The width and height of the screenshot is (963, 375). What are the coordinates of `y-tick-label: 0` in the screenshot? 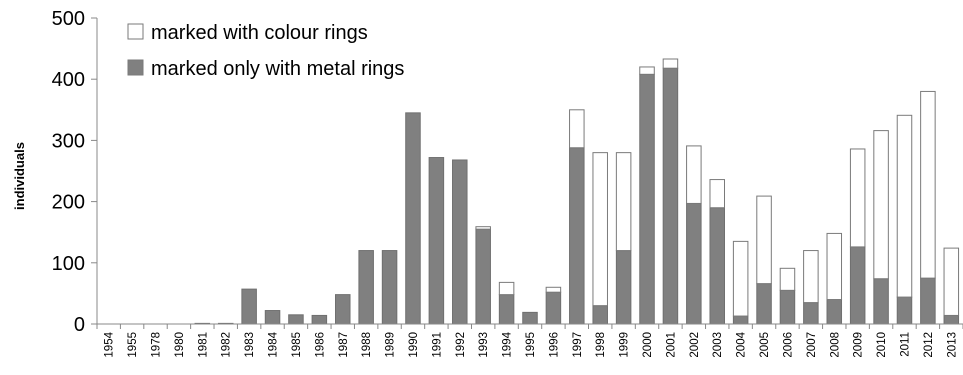 It's located at (79, 325).